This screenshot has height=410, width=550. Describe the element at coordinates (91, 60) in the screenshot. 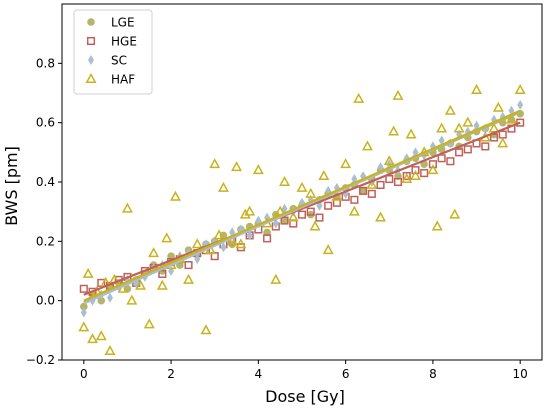

I see `legend-marker-sc` at that location.